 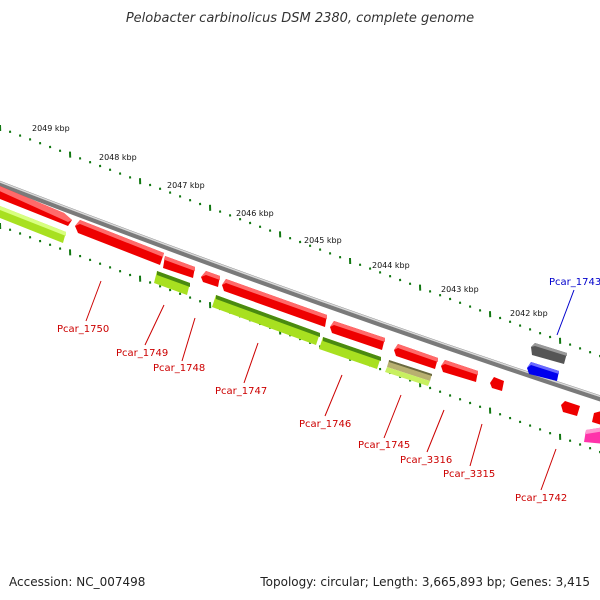 What do you see at coordinates (186, 185) in the screenshot?
I see `kbp-label-2047: 2047 kbp` at bounding box center [186, 185].